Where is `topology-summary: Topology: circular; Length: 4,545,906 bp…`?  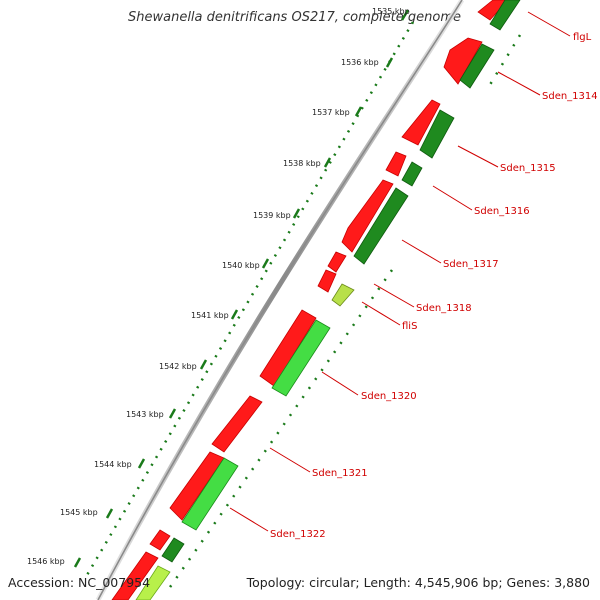
topology-summary: Topology: circular; Length: 4,545,906 bp… is located at coordinates (418, 582).